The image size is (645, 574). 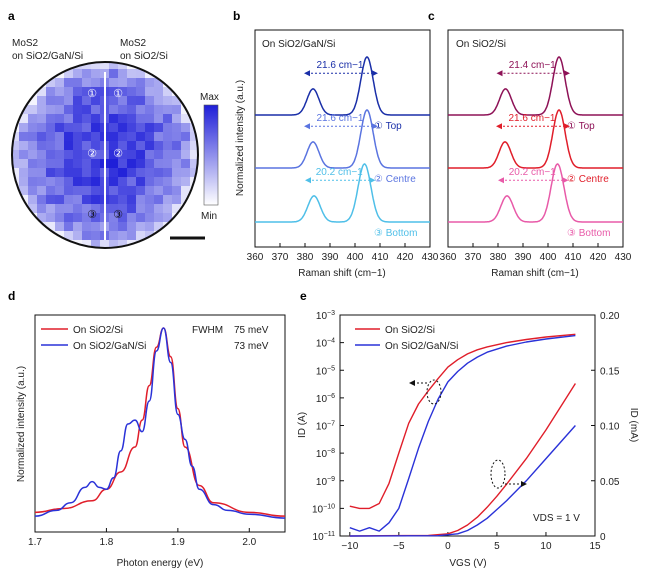 What do you see at coordinates (302, 425) in the screenshot?
I see `panel-e-ylabel-left: ID (A)` at bounding box center [302, 425].